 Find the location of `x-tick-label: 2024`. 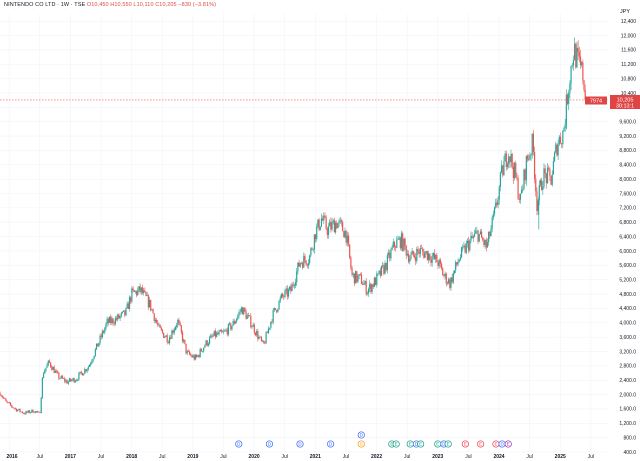

x-tick-label: 2024 is located at coordinates (498, 457).